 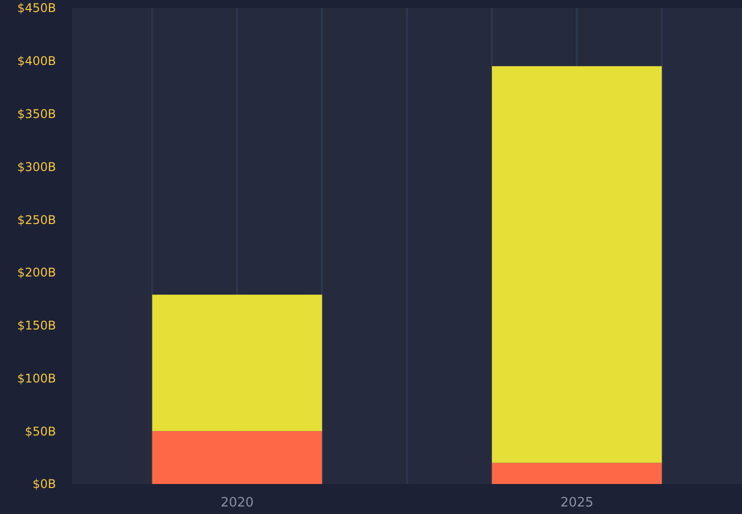 What do you see at coordinates (36, 378) in the screenshot?
I see `y-tick-label: $100B` at bounding box center [36, 378].